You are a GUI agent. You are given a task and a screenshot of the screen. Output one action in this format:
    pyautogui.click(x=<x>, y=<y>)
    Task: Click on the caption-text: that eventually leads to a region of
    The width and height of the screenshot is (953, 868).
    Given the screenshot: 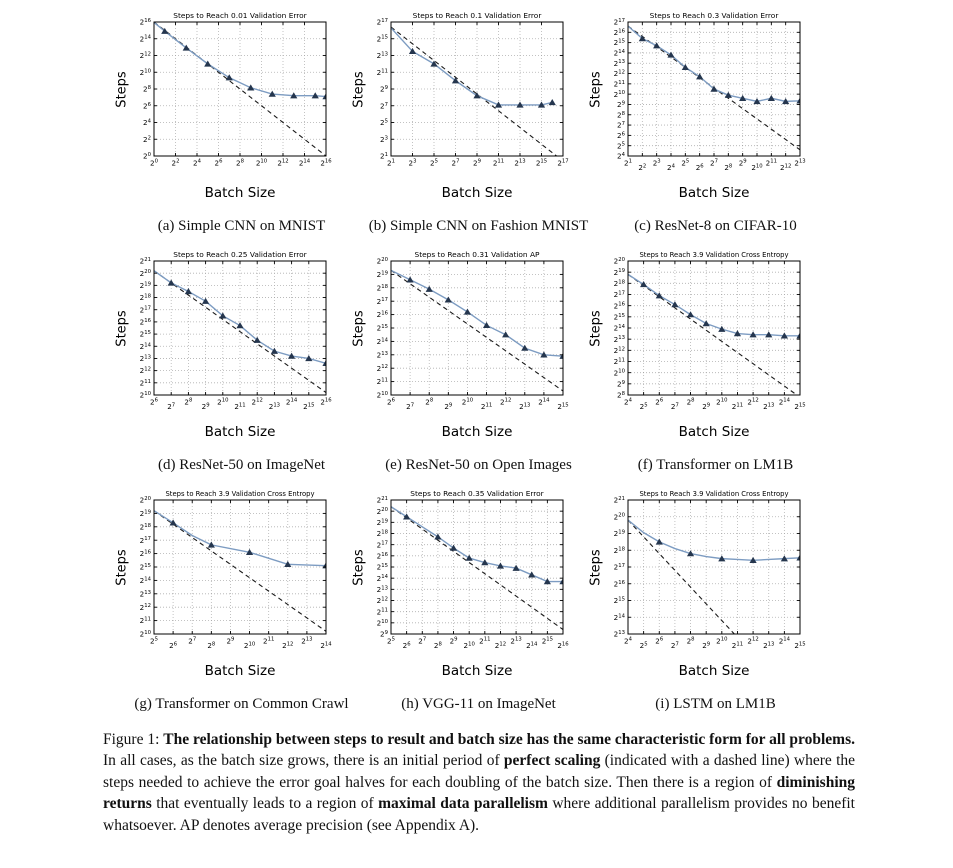 What is the action you would take?
    pyautogui.click(x=265, y=804)
    